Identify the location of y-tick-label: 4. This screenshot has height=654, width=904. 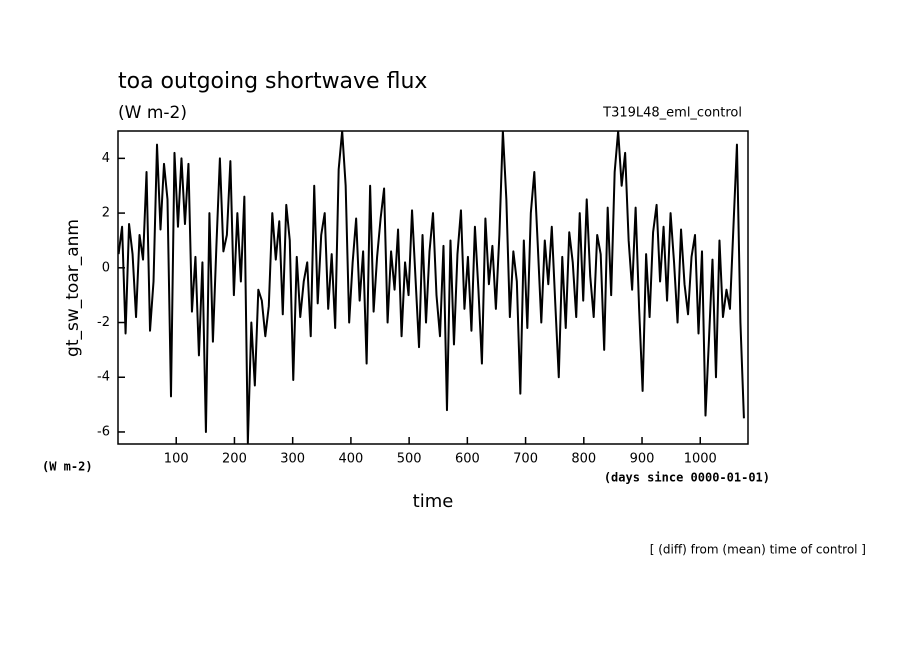
(106, 158).